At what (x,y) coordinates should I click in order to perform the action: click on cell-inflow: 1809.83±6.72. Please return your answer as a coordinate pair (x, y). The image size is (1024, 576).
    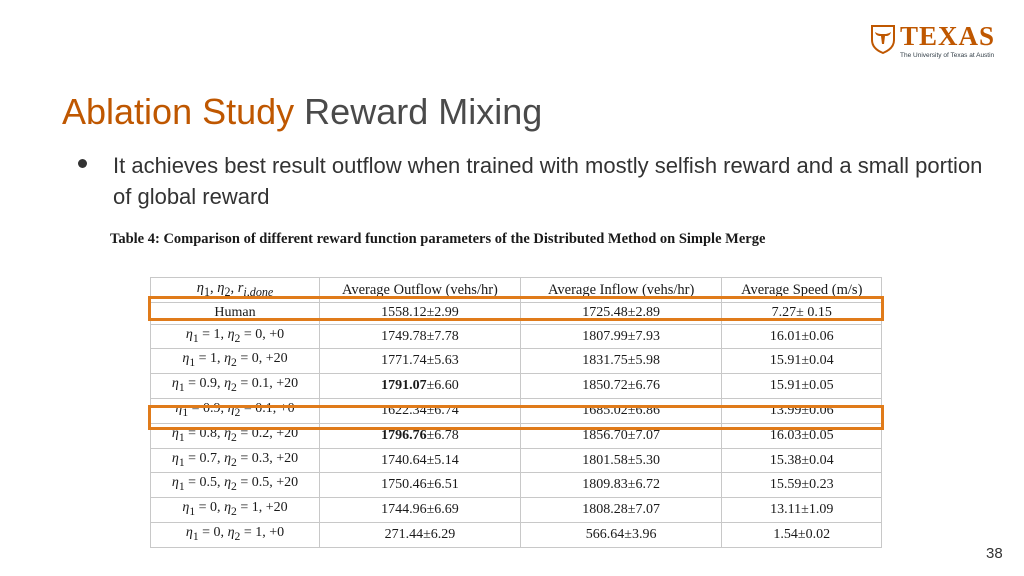
    Looking at the image, I should click on (621, 485).